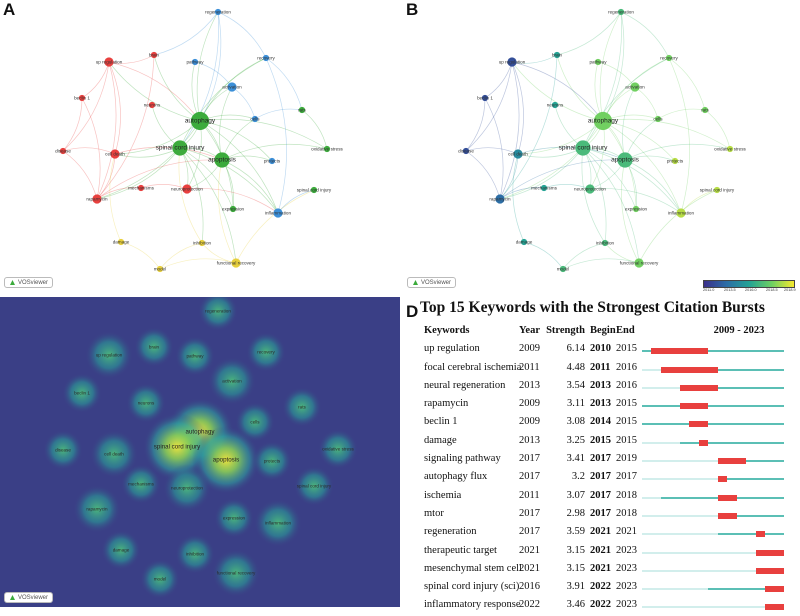 This screenshot has height=616, width=800. I want to click on density-label: inhibition, so click(195, 554).